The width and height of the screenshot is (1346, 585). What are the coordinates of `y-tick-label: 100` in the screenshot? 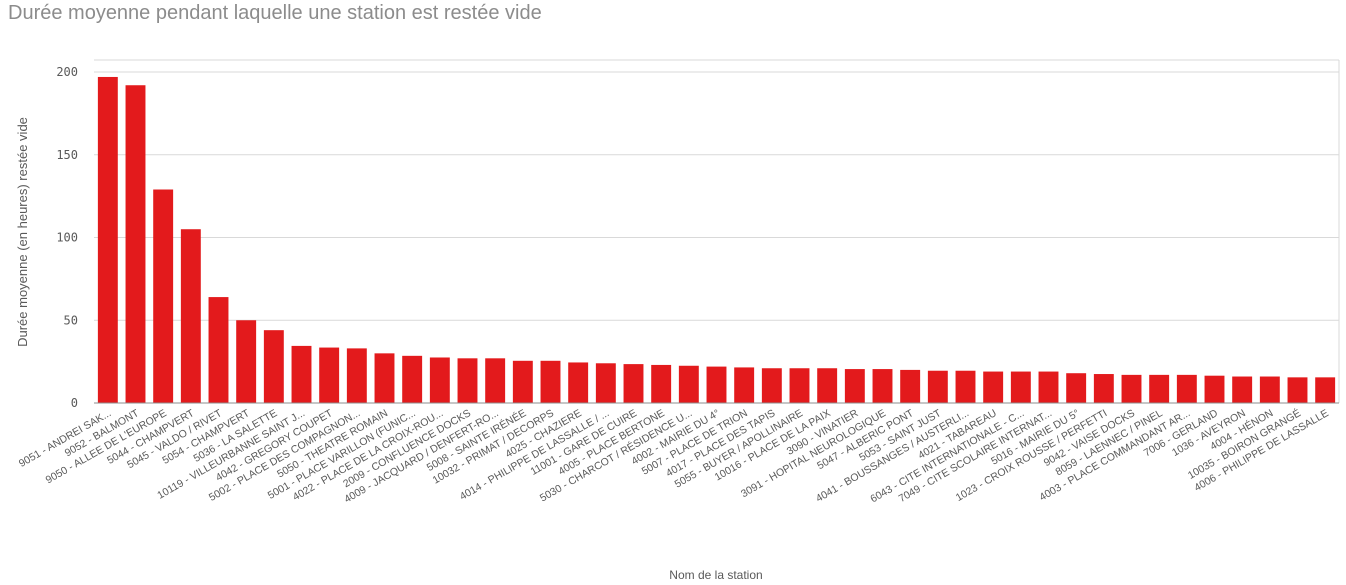 It's located at (67, 238).